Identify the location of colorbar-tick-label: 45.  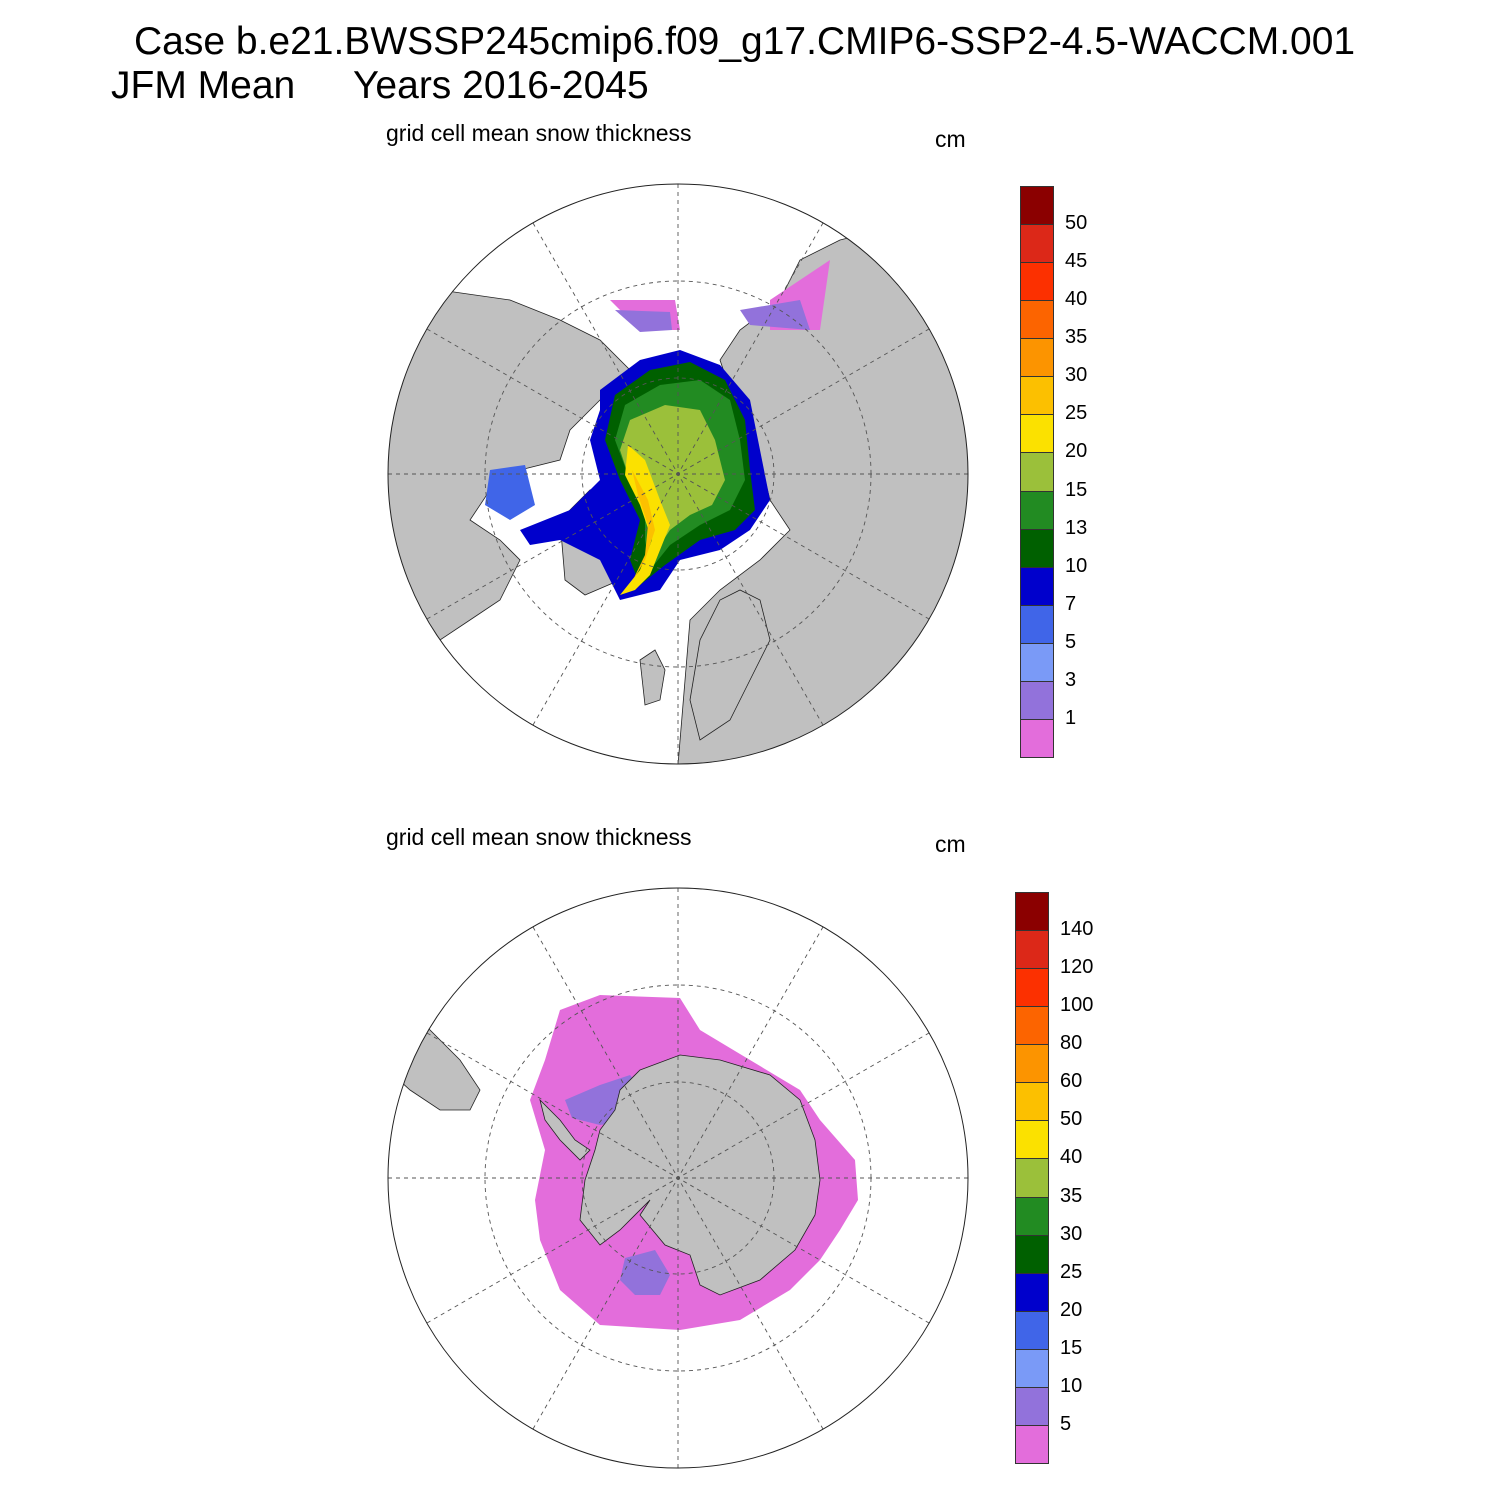
(1076, 261).